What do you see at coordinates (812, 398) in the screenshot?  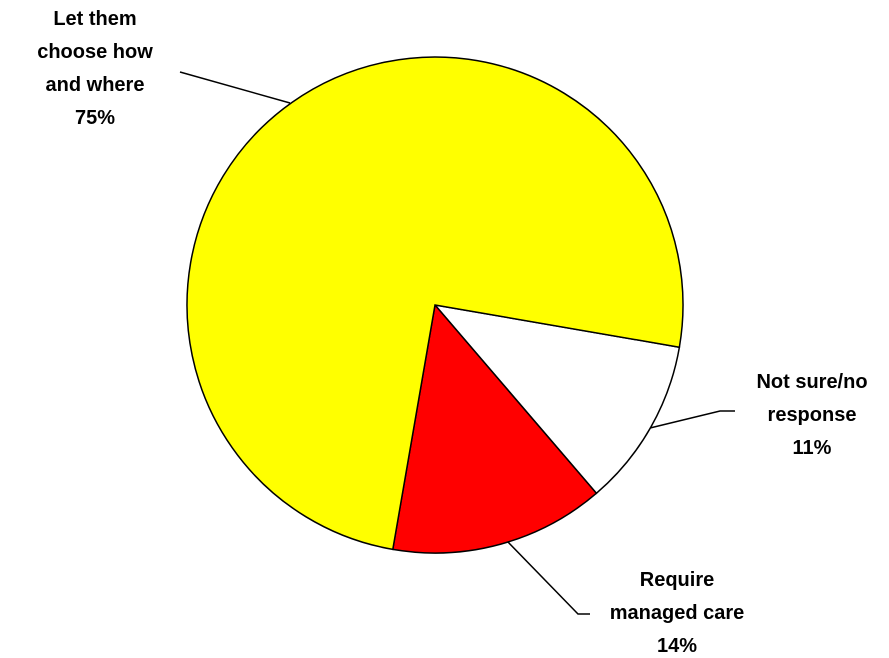 I see `category-label: Not sure/no response` at bounding box center [812, 398].